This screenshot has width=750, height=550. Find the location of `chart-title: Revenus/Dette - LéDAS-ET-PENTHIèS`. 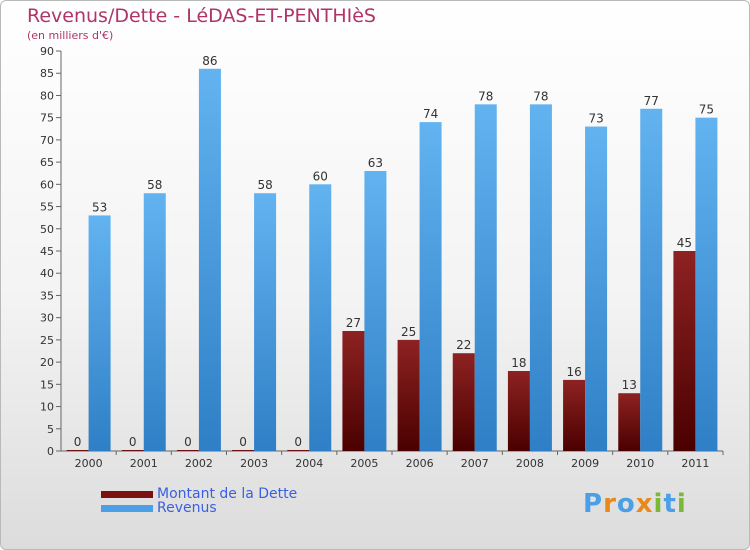

chart-title: Revenus/Dette - LéDAS-ET-PENTHIèS is located at coordinates (201, 16).